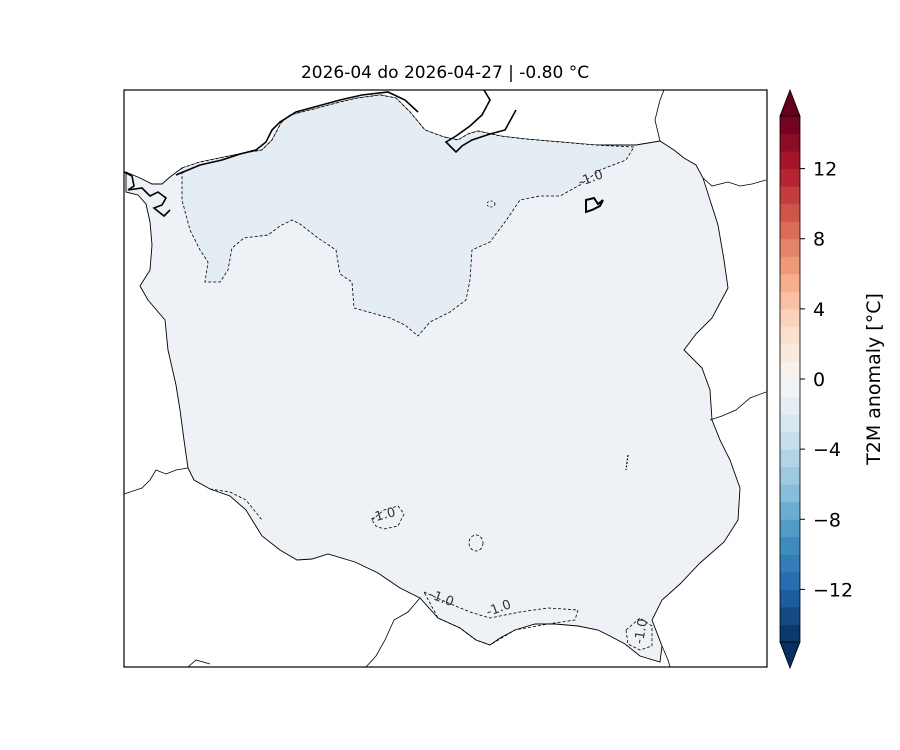 The image size is (900, 750). I want to click on colorbar-tick-label: 0, so click(819, 380).